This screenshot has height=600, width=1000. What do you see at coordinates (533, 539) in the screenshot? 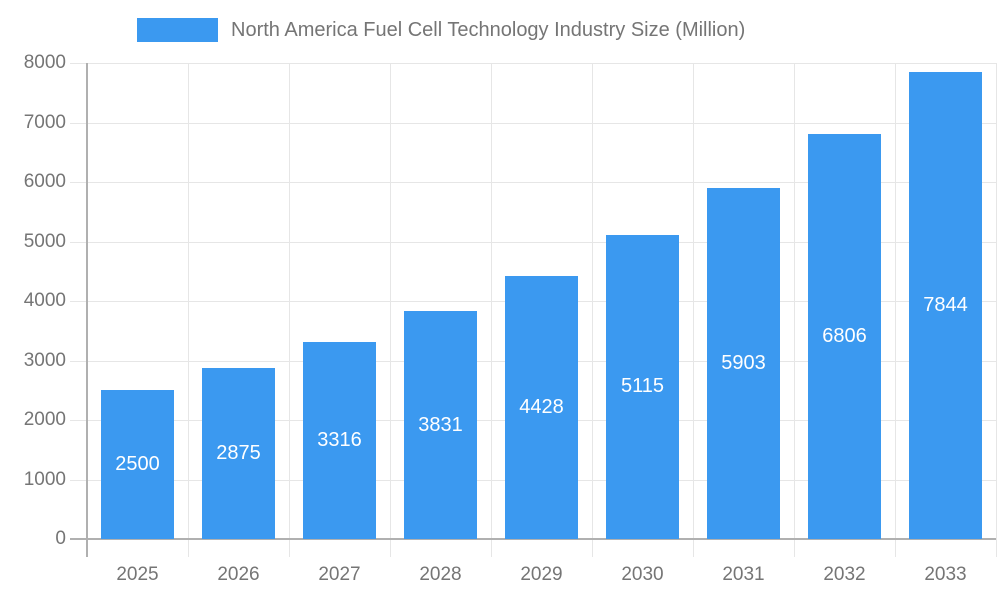
I see `x-axis-baseline` at bounding box center [533, 539].